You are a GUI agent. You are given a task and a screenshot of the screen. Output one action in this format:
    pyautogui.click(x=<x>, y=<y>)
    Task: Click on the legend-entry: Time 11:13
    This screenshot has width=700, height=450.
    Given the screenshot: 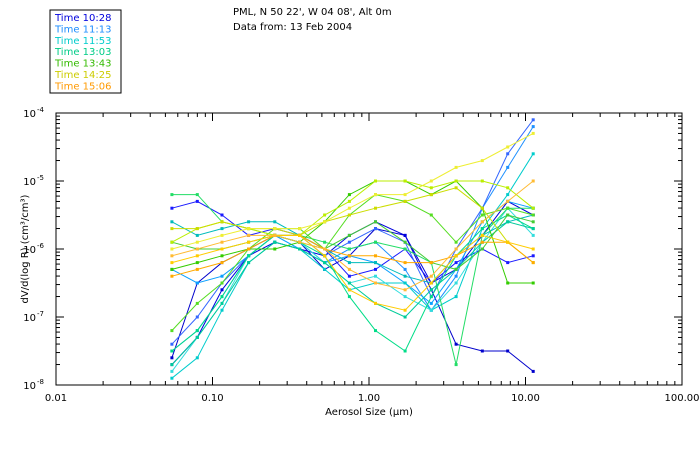 What is the action you would take?
    pyautogui.click(x=82, y=29)
    